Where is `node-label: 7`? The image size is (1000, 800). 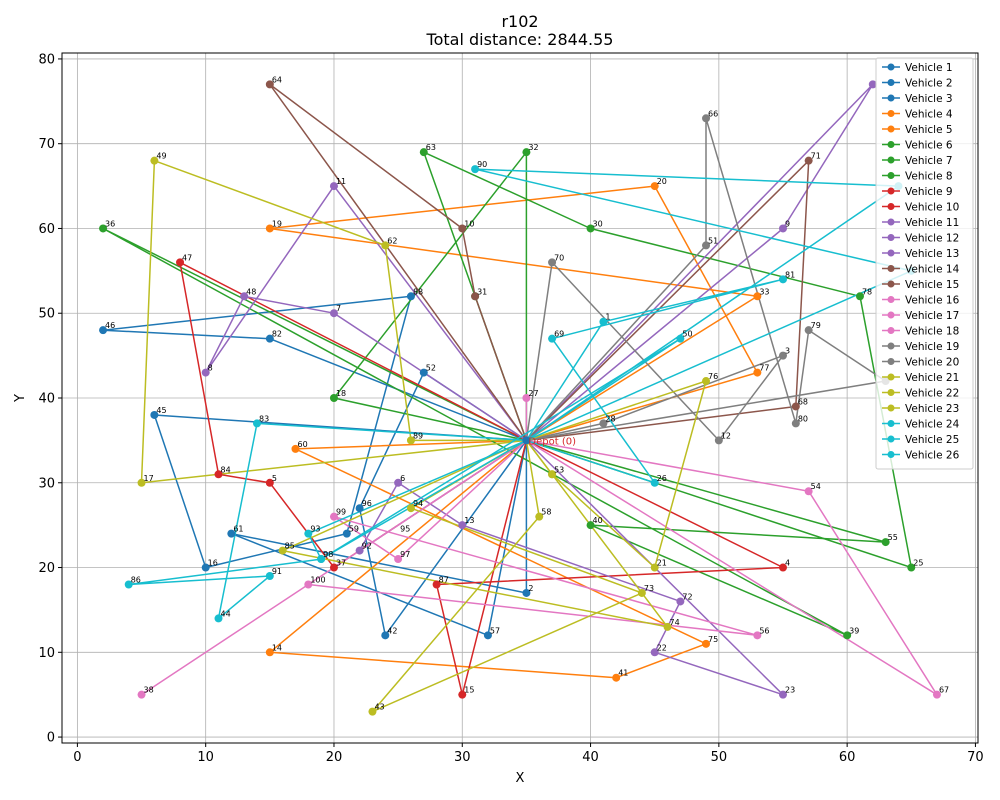 node-label: 7 is located at coordinates (338, 308).